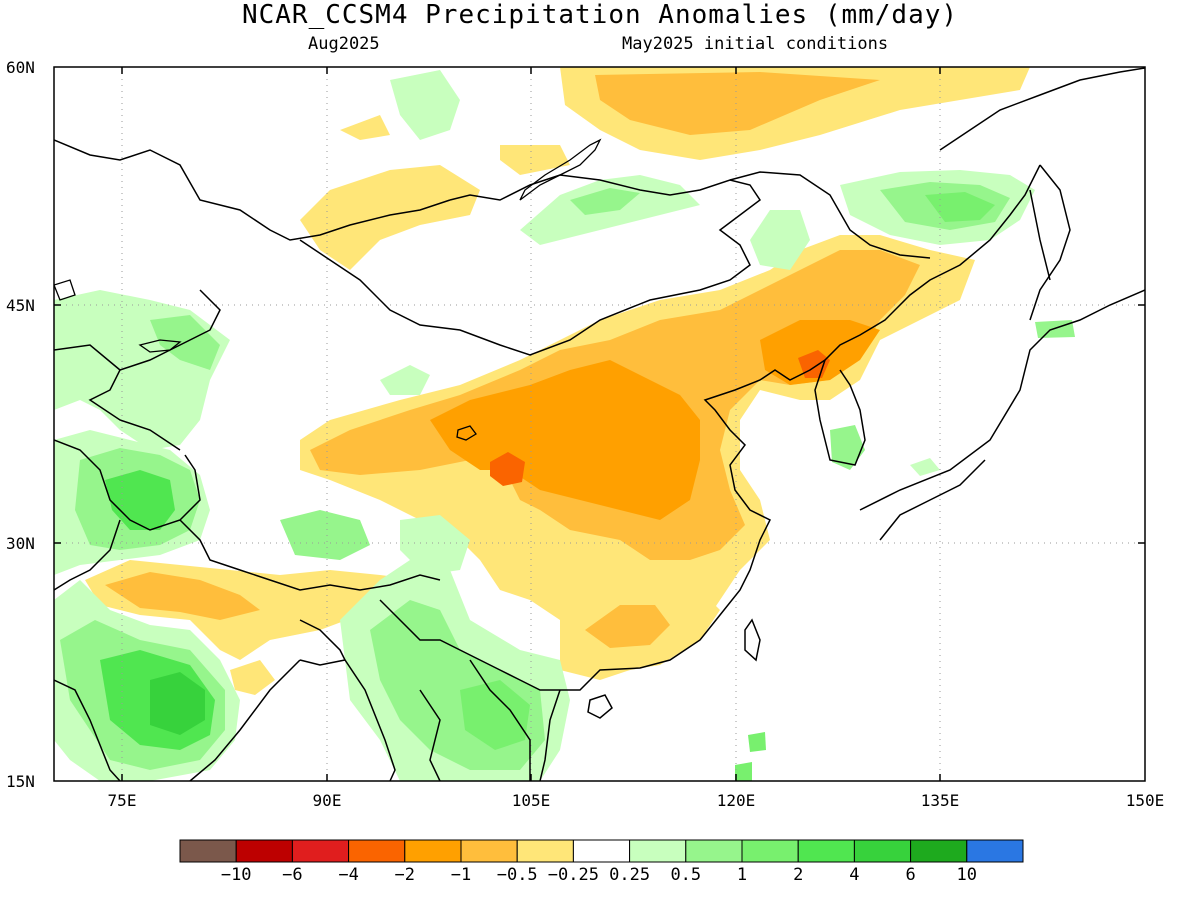 This screenshot has width=1200, height=900. What do you see at coordinates (140, 500) in the screenshot?
I see `wet-region-pakistan-core` at bounding box center [140, 500].